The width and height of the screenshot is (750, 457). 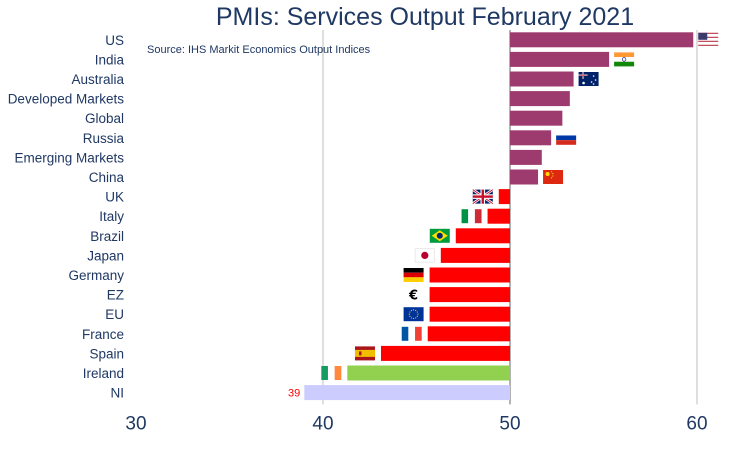 I want to click on bar-spain, so click(x=445, y=353).